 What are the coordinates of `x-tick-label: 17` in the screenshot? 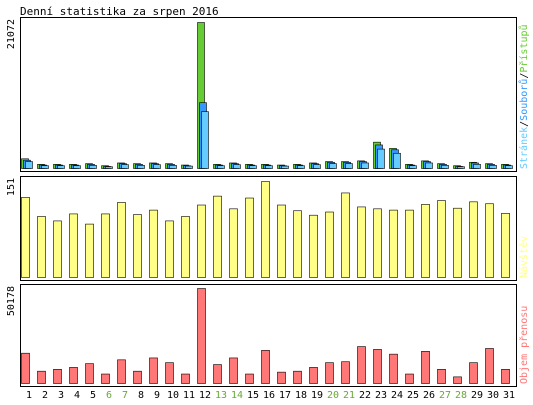 It's located at (285, 395).